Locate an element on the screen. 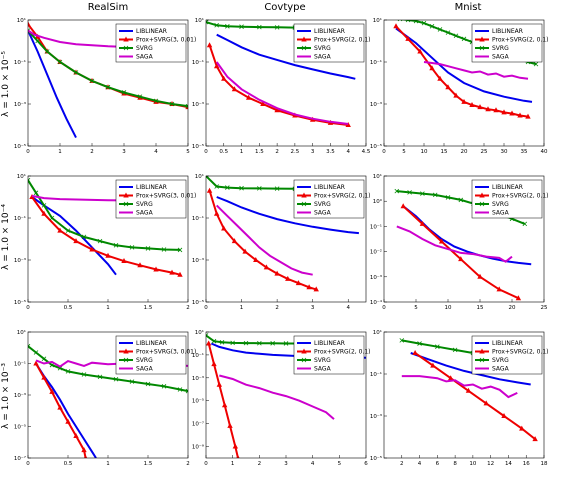 This screenshot has height=493, width=563. x-tick-label: 5 is located at coordinates (188, 152).